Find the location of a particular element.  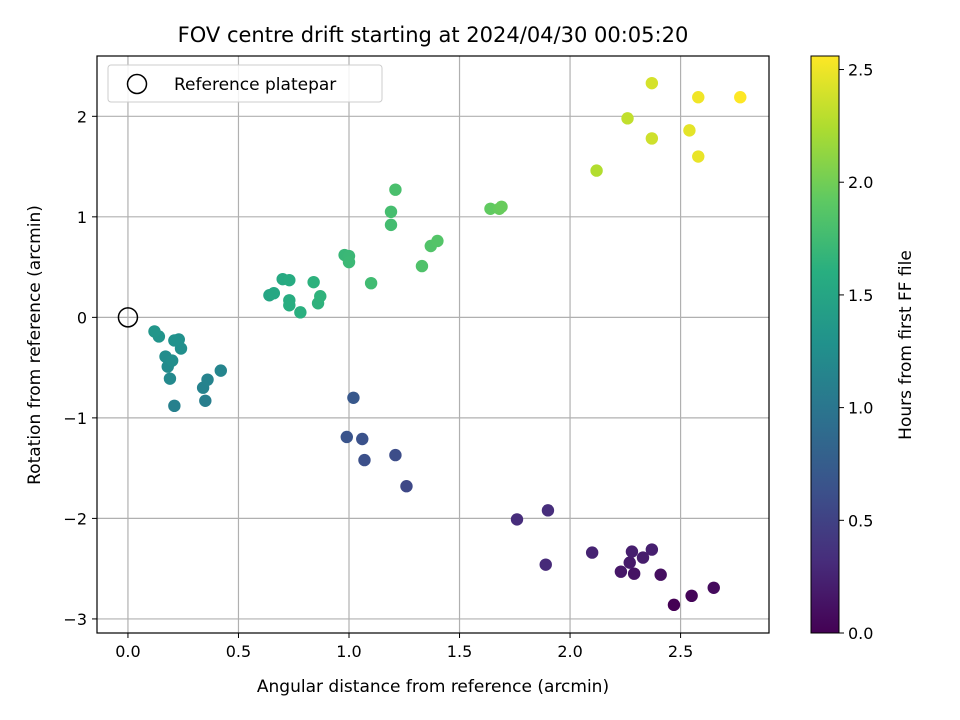

y-tick-label: −3 is located at coordinates (75, 619).